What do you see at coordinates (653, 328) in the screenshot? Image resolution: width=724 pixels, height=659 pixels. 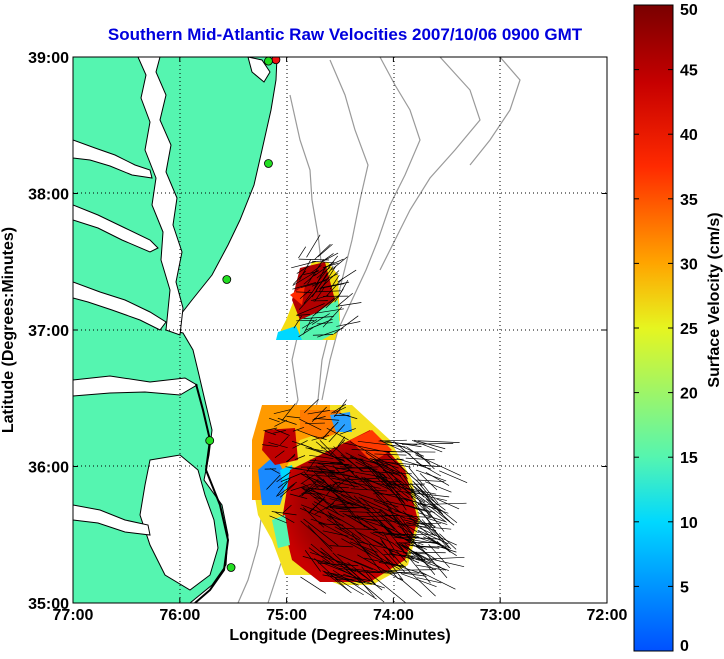 I see `colorbar` at bounding box center [653, 328].